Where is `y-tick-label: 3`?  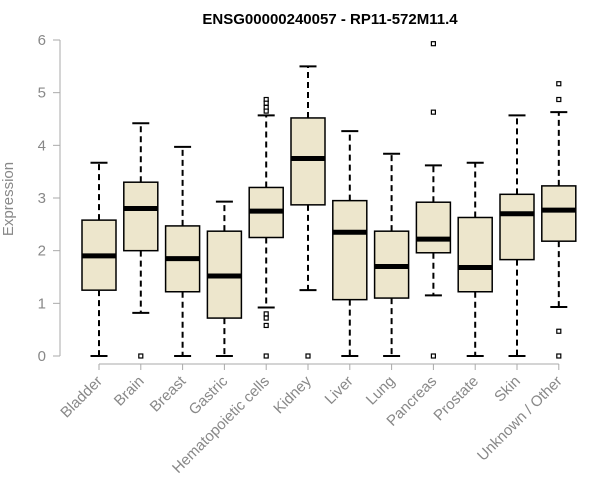 y-tick-label: 3 is located at coordinates (42, 198).